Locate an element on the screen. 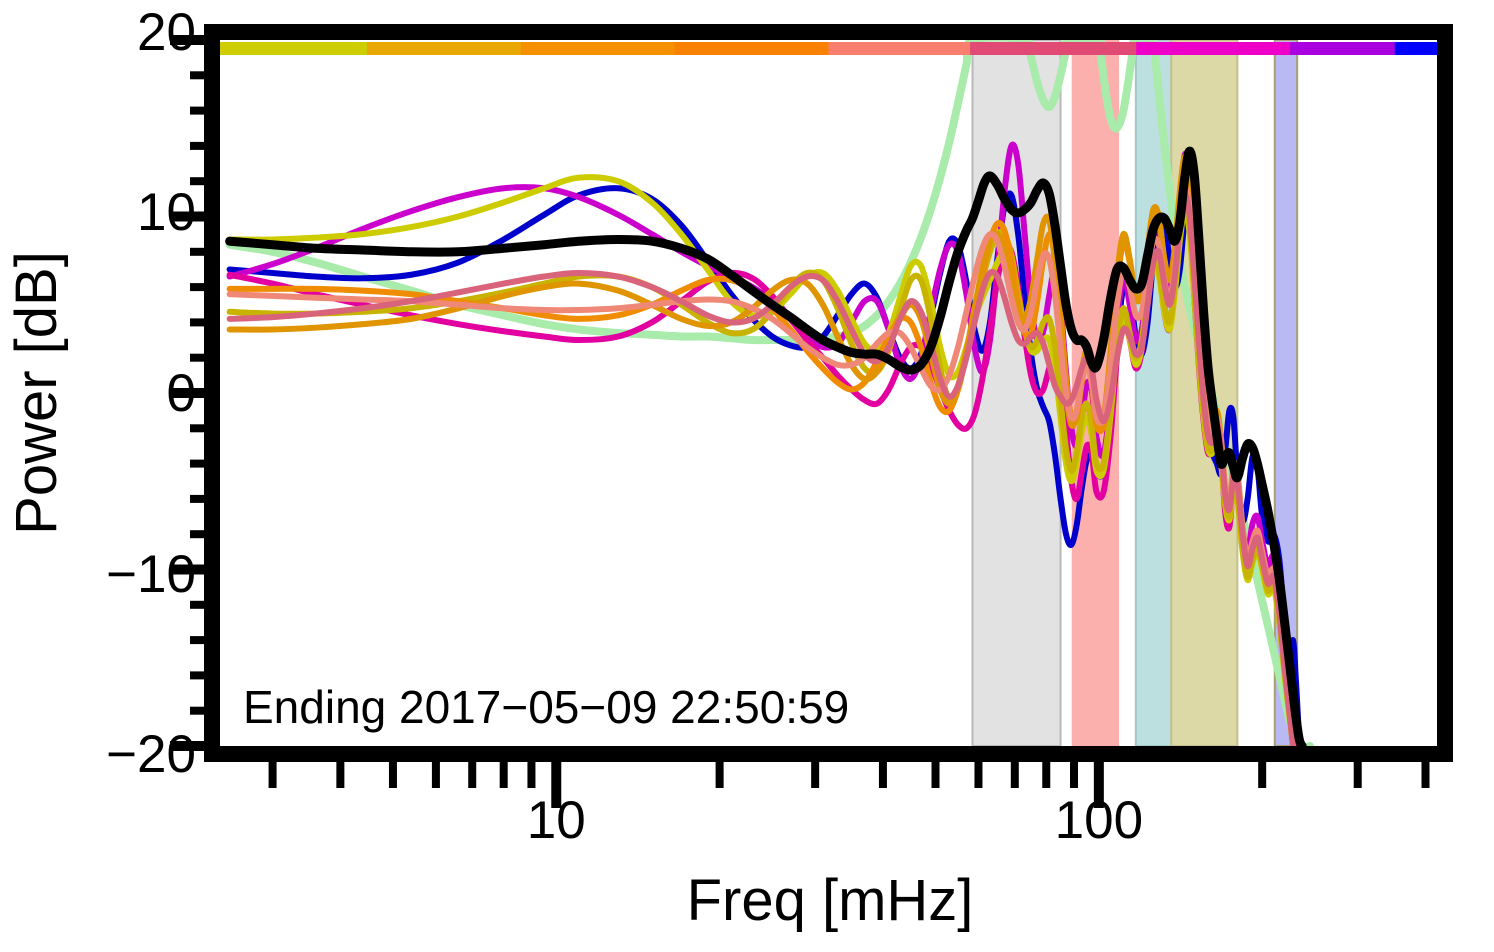 Image resolution: width=1494 pixels, height=952 pixels. y-tick-label-0: 0 is located at coordinates (181, 393).